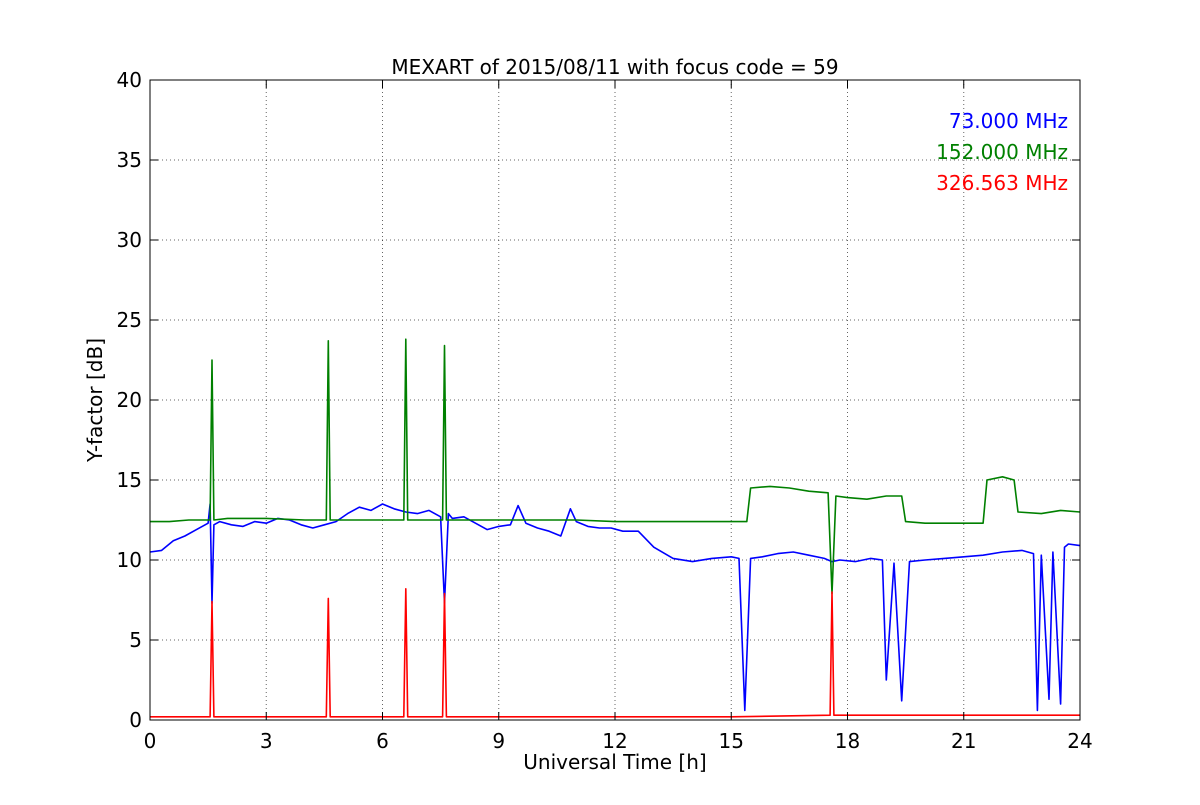 This screenshot has height=805, width=1200. What do you see at coordinates (963, 741) in the screenshot?
I see `x-tick-label: 21` at bounding box center [963, 741].